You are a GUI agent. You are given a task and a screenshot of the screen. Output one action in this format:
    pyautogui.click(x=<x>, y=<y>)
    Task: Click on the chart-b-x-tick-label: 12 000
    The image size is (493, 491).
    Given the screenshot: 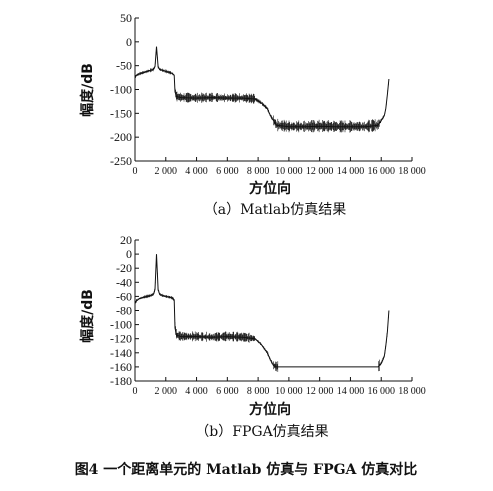 What is the action you would take?
    pyautogui.click(x=320, y=391)
    